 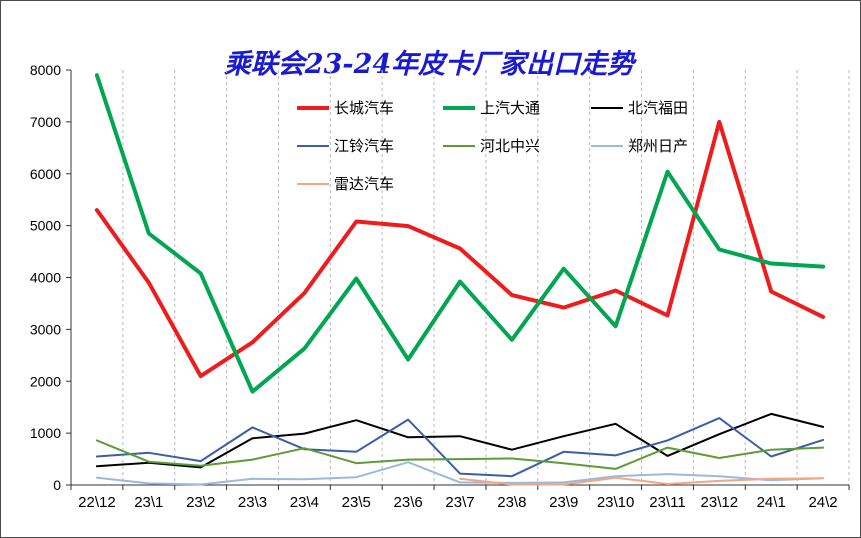 What do you see at coordinates (45, 381) in the screenshot?
I see `y-tick-label: 2000` at bounding box center [45, 381].